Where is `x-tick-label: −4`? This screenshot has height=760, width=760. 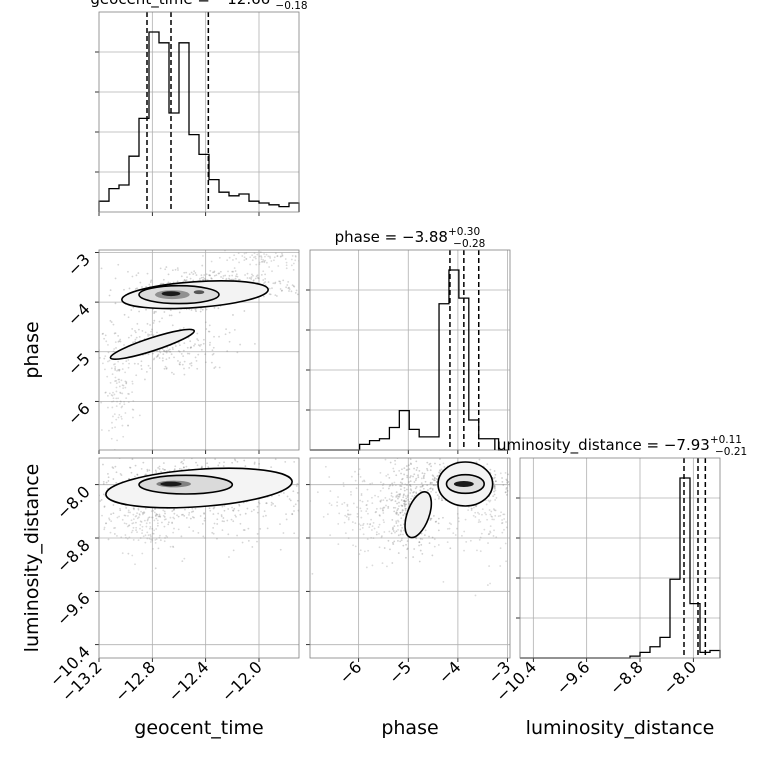
x-tick-label: −4 is located at coordinates (450, 672).